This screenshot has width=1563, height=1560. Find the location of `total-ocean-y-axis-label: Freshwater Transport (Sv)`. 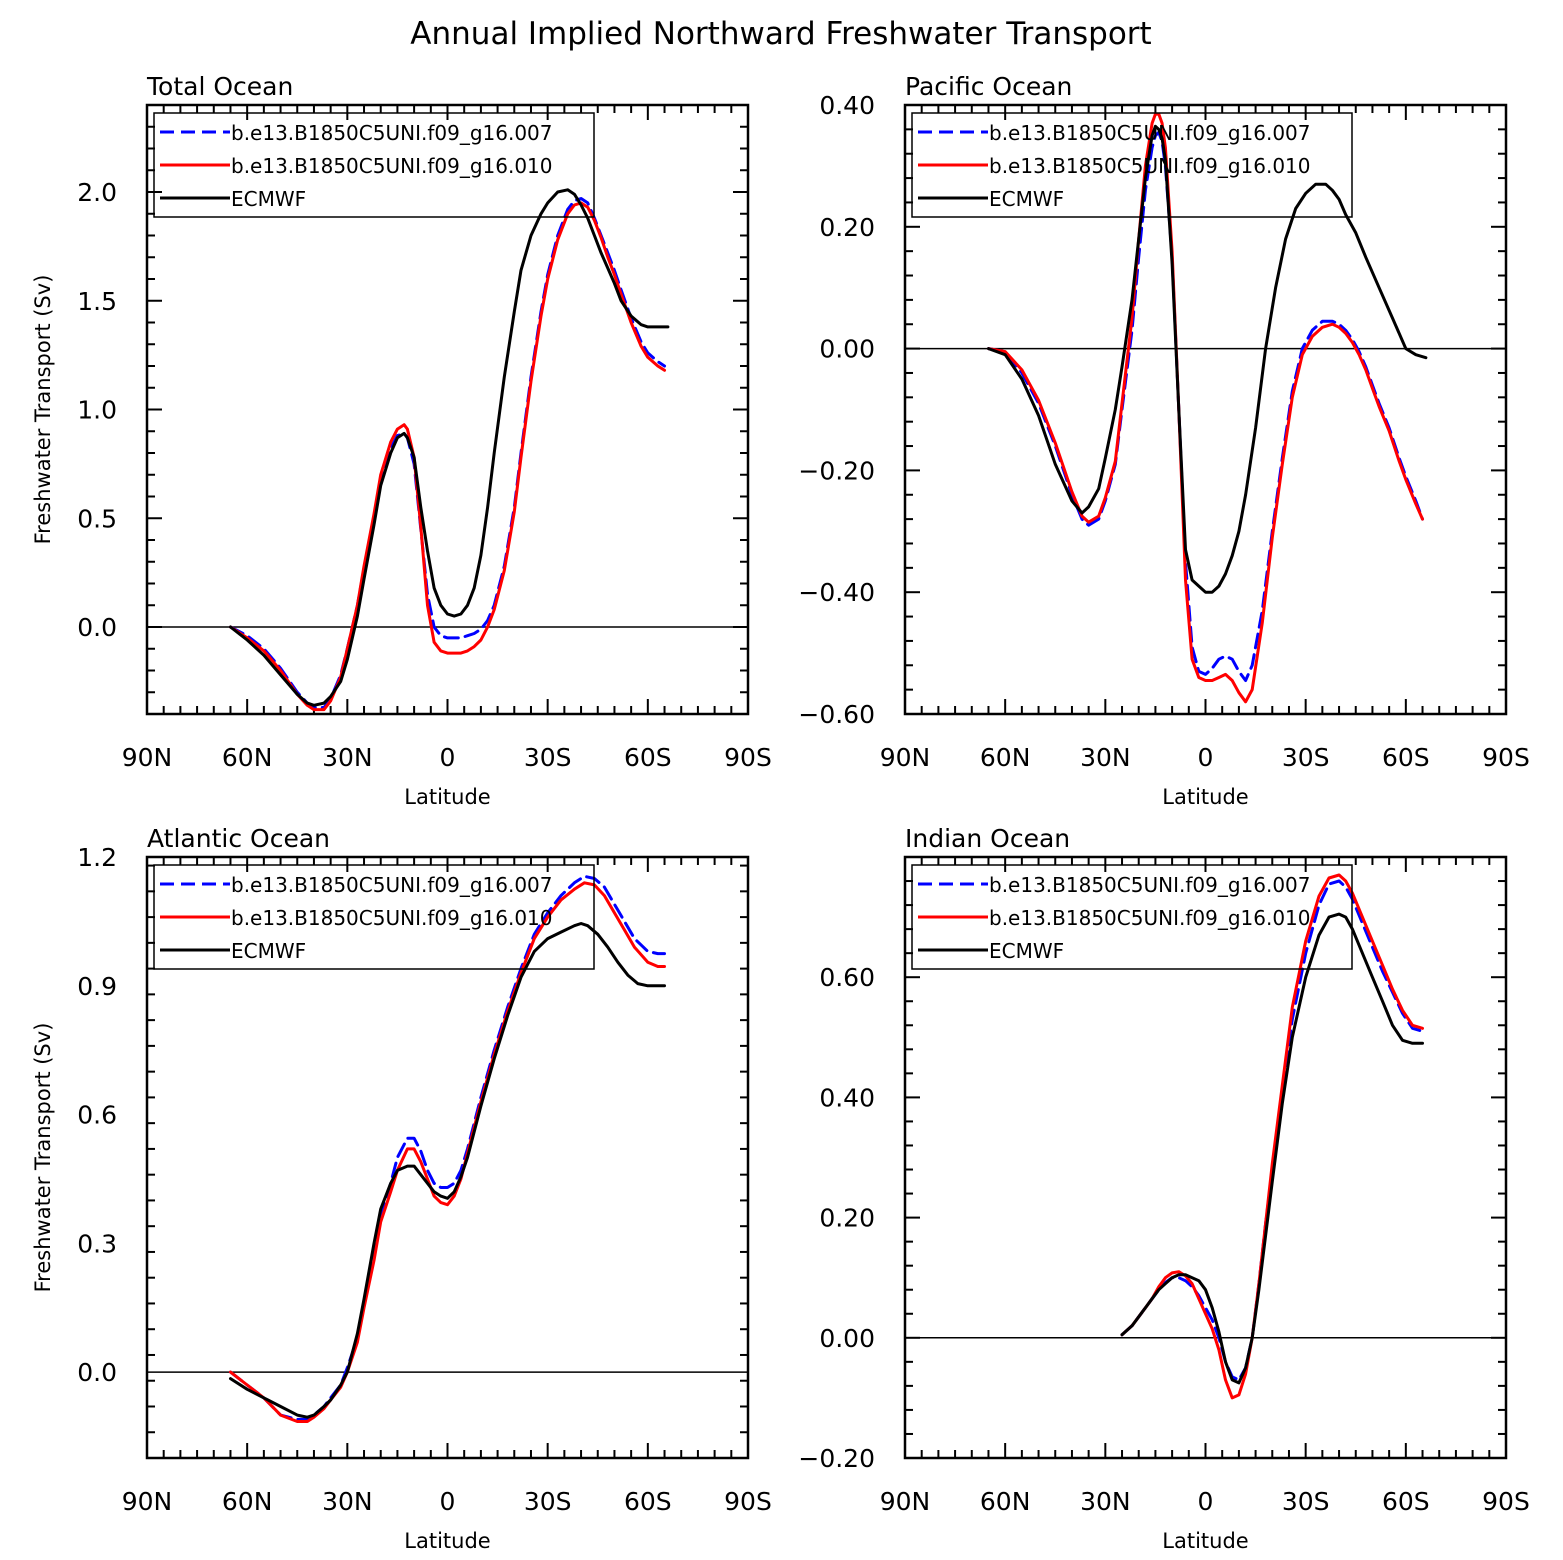

total-ocean-y-axis-label: Freshwater Transport (Sv) is located at coordinates (43, 410).